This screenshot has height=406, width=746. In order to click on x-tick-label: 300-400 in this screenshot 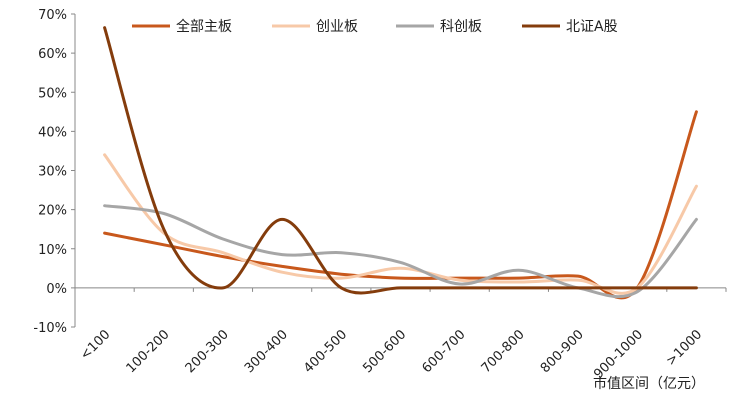, I will do `click(266, 351)`.